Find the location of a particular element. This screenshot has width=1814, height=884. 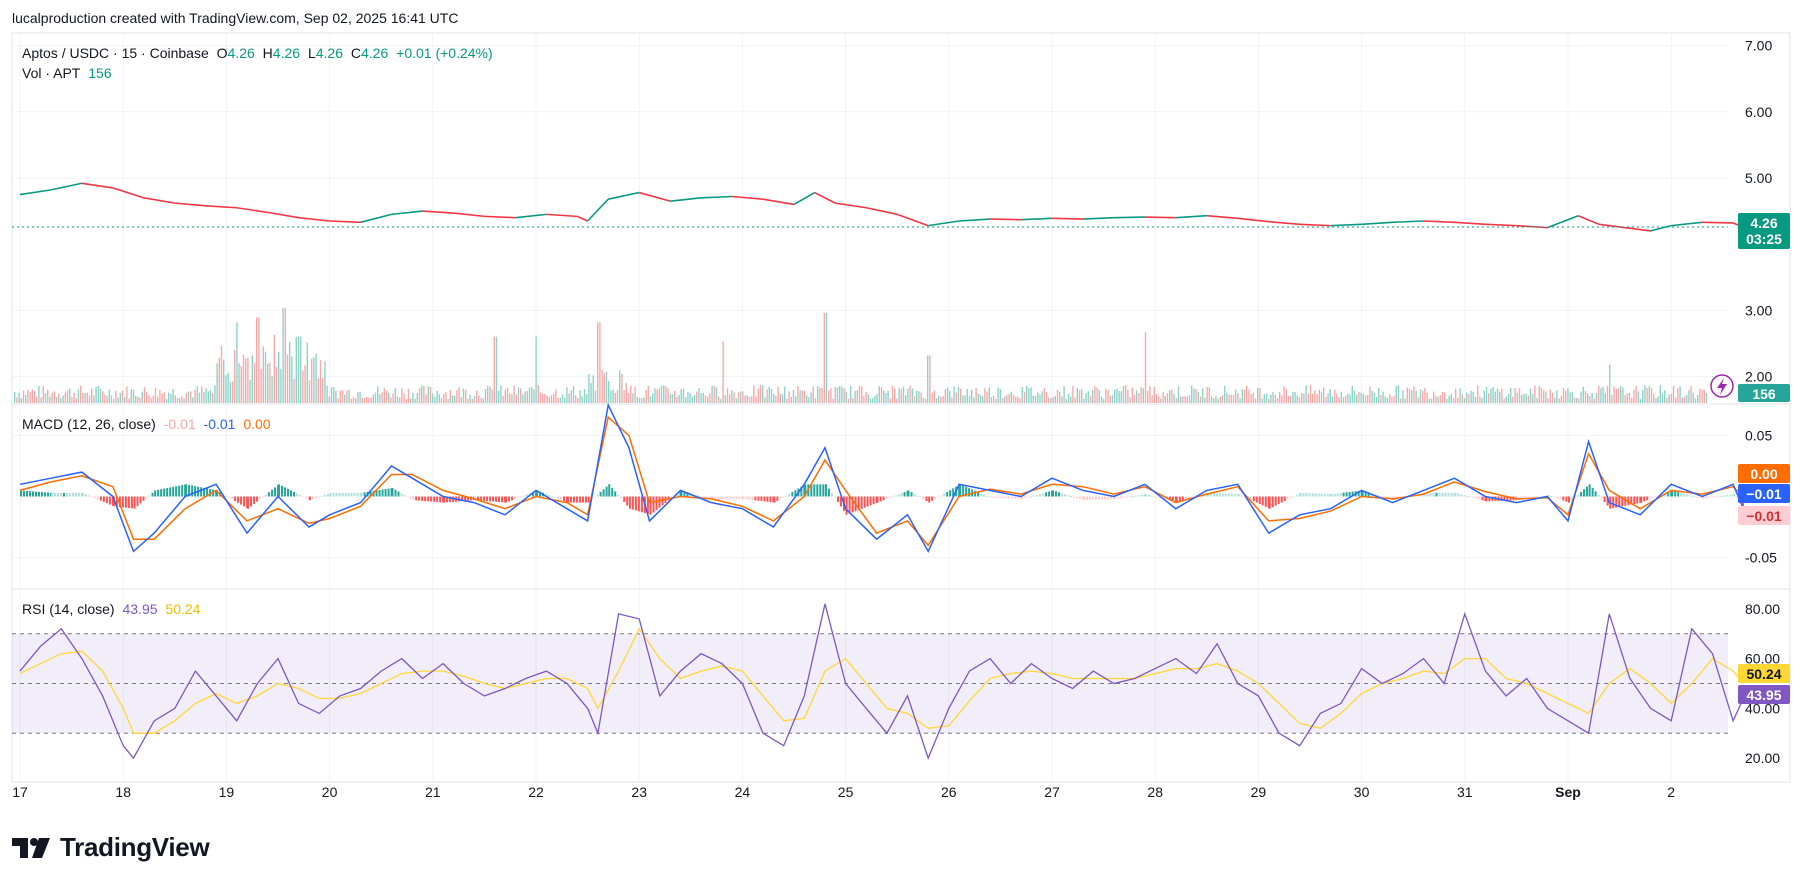

rsi-badge-text: 43.95 is located at coordinates (1763, 695).